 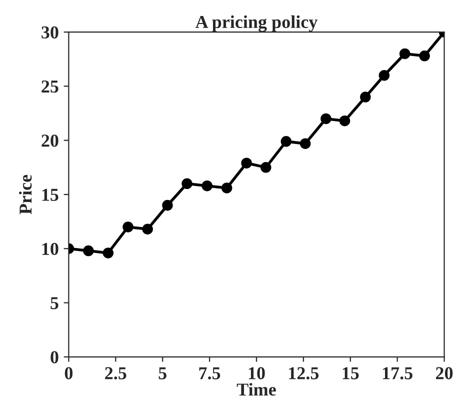 I want to click on x-tick-label: 2.5, so click(x=115, y=373).